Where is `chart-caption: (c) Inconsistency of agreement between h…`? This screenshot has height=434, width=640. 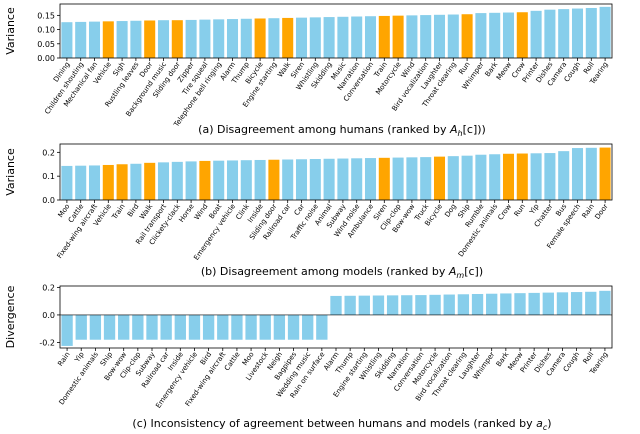 chart-caption: (c) Inconsistency of agreement between h… is located at coordinates (341, 424).